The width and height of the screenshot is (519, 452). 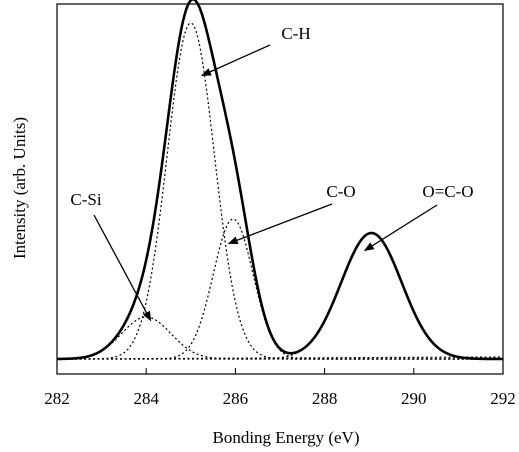 What do you see at coordinates (414, 398) in the screenshot?
I see `x-tick-label: 290` at bounding box center [414, 398].